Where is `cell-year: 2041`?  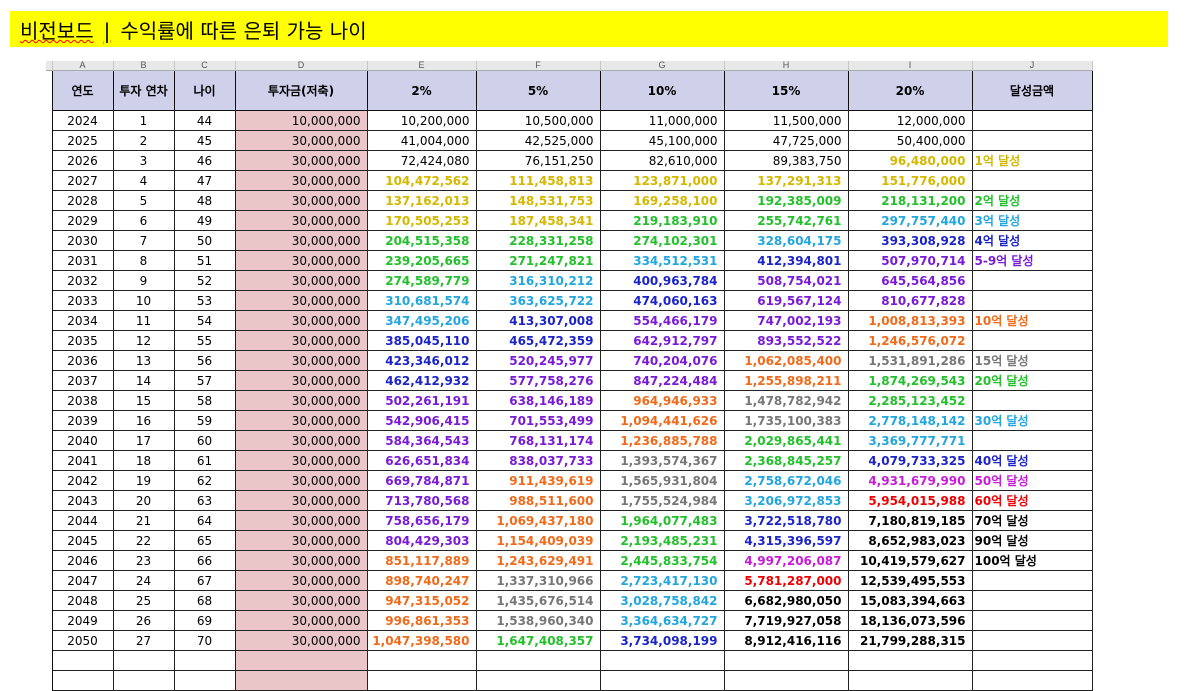
cell-year: 2041 is located at coordinates (82, 460).